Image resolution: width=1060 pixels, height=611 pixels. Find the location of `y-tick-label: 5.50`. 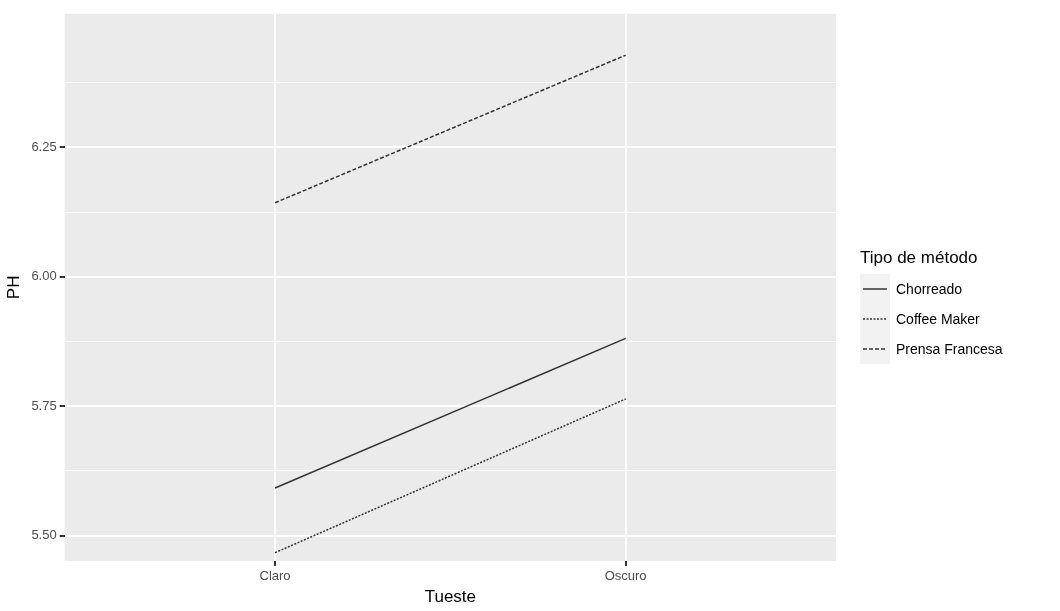

y-tick-label: 5.50 is located at coordinates (44, 535).